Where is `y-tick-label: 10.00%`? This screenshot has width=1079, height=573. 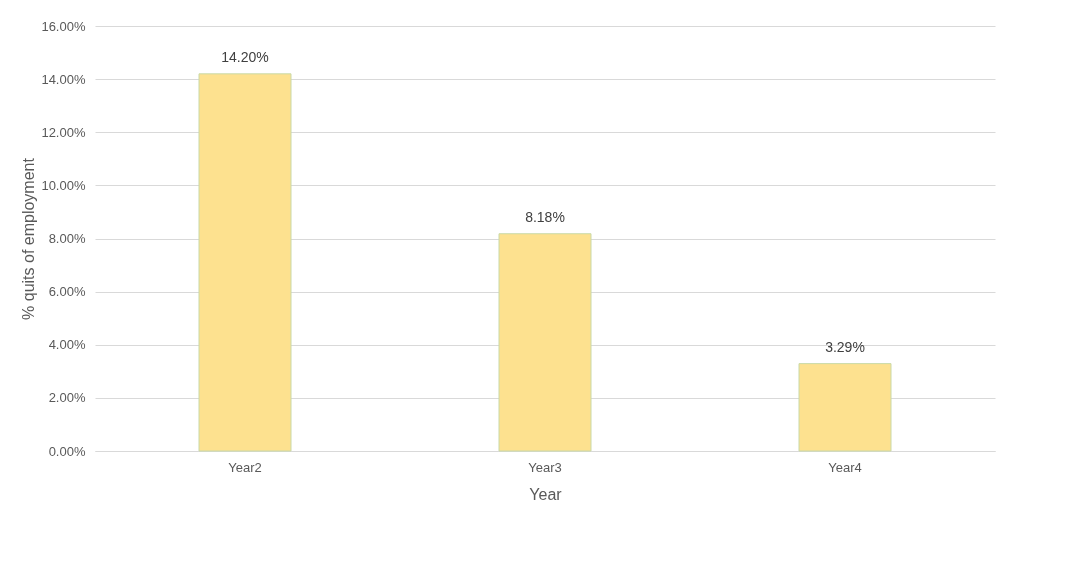 y-tick-label: 10.00% is located at coordinates (63, 185).